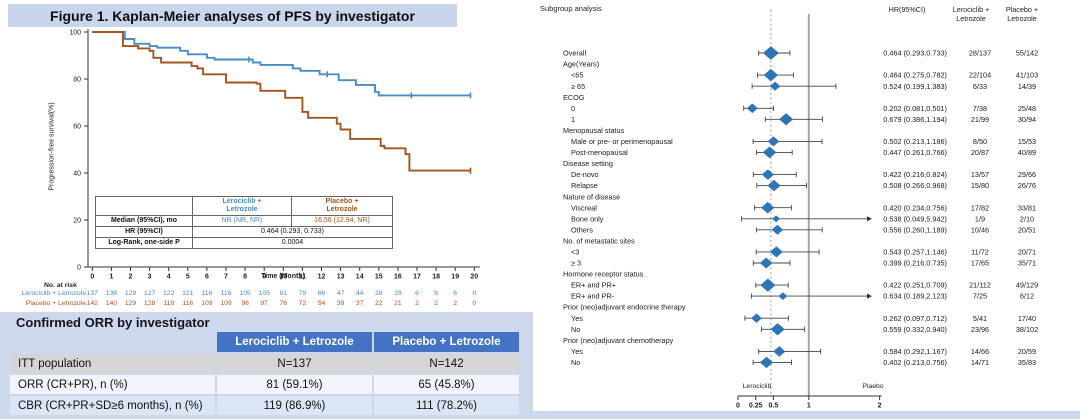 Image resolution: width=1080 pixels, height=419 pixels. I want to click on forest-arm1-events: 17/82, so click(980, 207).